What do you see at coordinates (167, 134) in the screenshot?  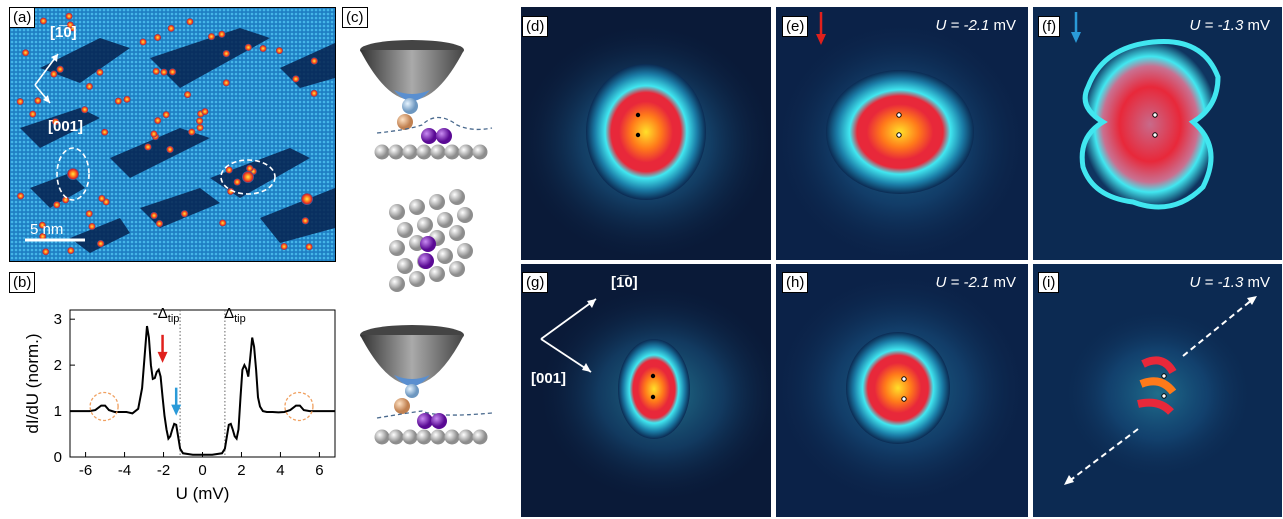 I see `adatom-dots` at bounding box center [167, 134].